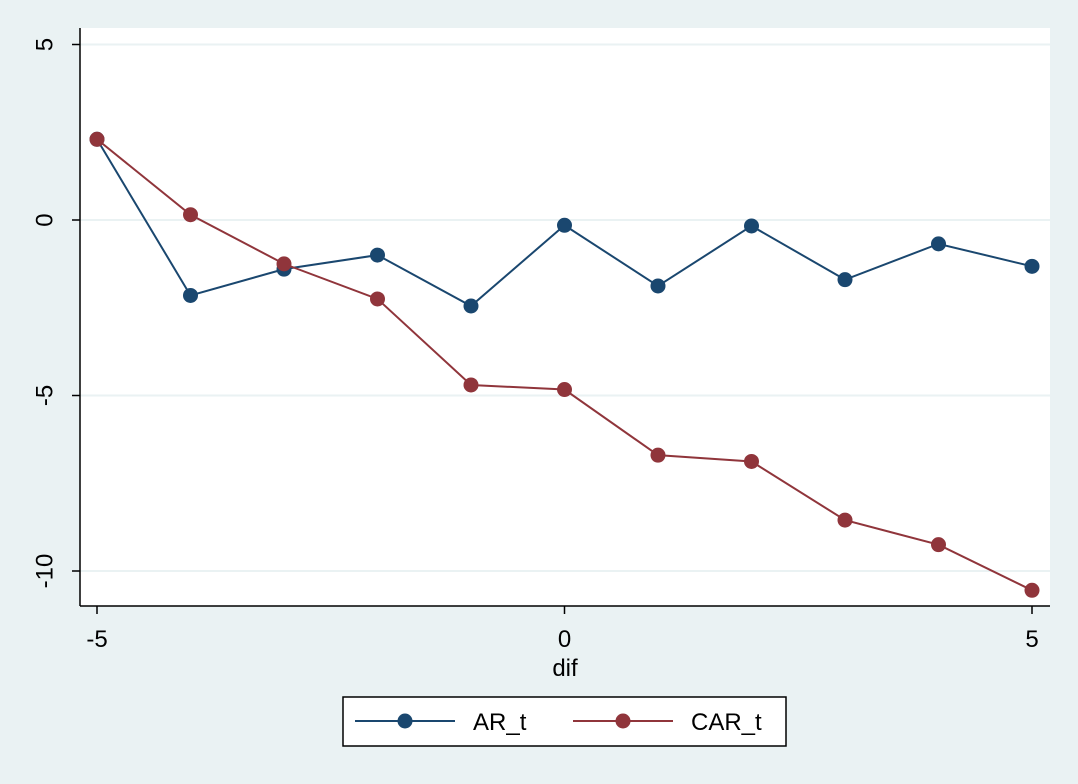 The width and height of the screenshot is (1078, 784). Describe the element at coordinates (44, 44) in the screenshot. I see `y-tick-label: 5` at that location.